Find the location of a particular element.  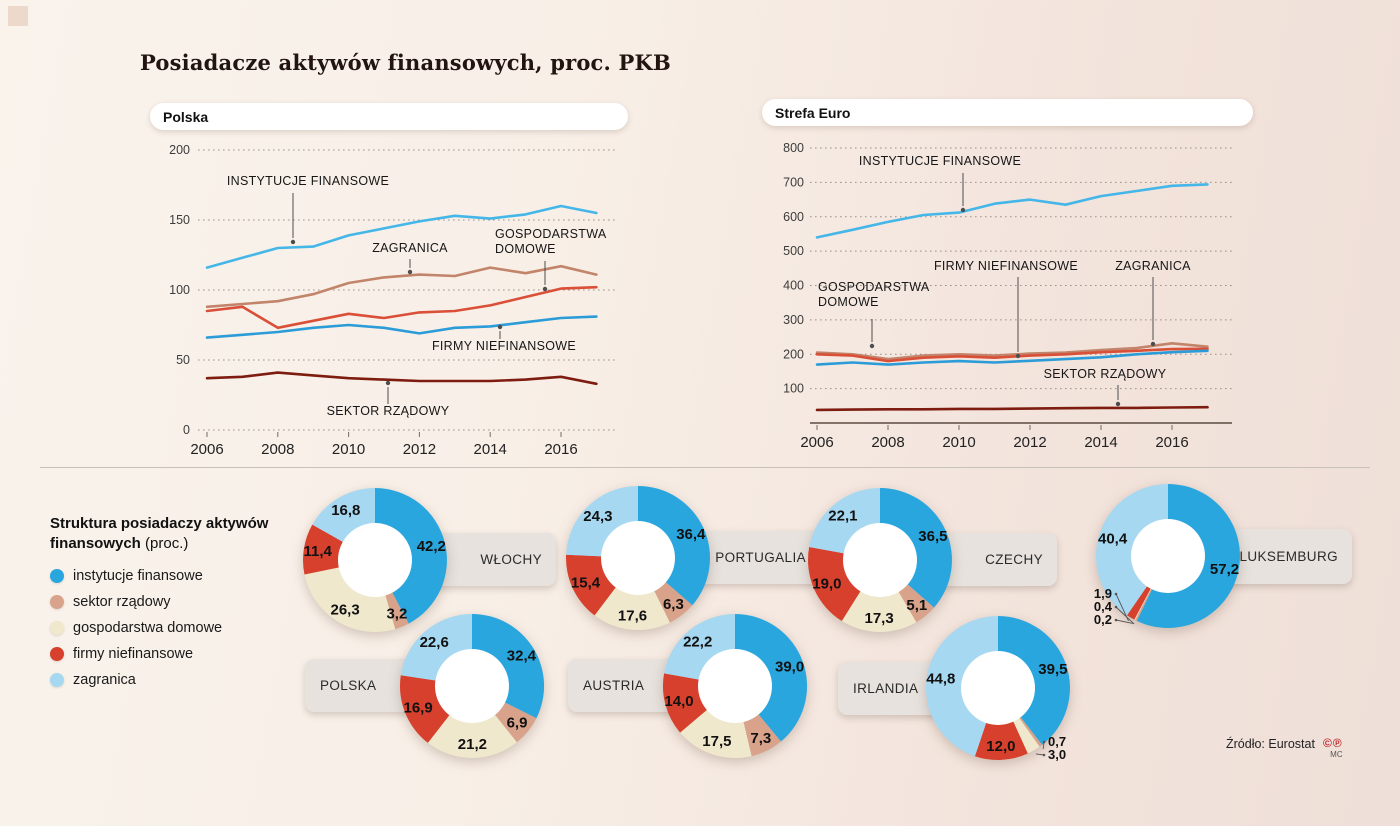

donut-chart-portugalia: 36,4 6,3 17,6 15,4 24,3 is located at coordinates (638, 558).